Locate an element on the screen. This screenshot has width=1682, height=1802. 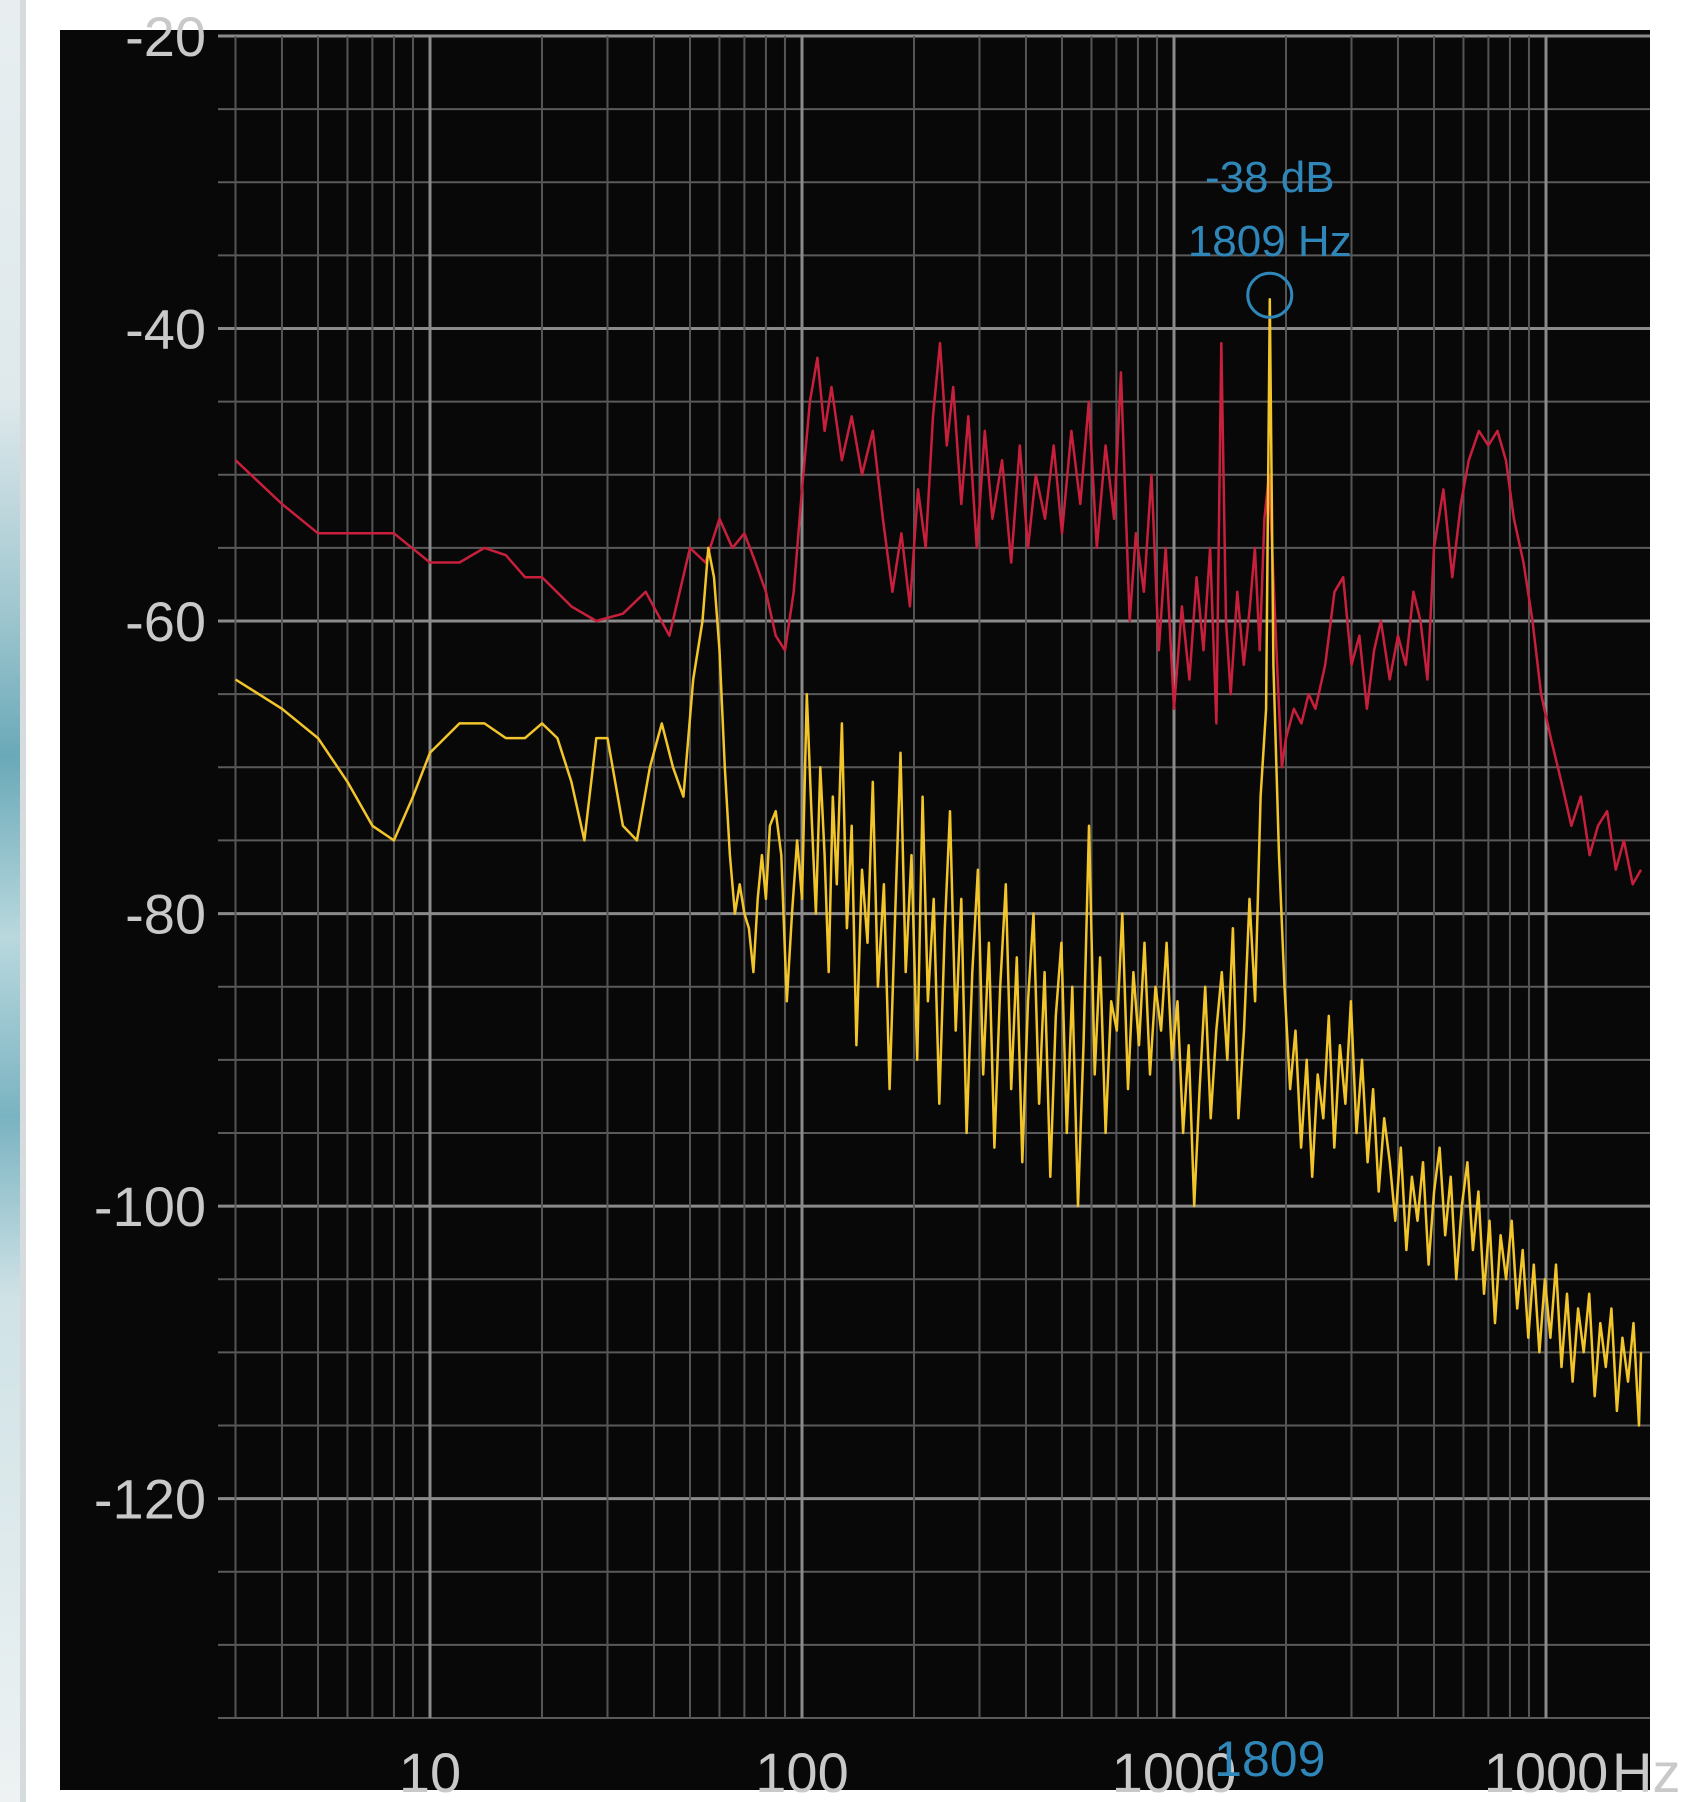
cursor-freq-label: 1809 is located at coordinates (1269, 1759).